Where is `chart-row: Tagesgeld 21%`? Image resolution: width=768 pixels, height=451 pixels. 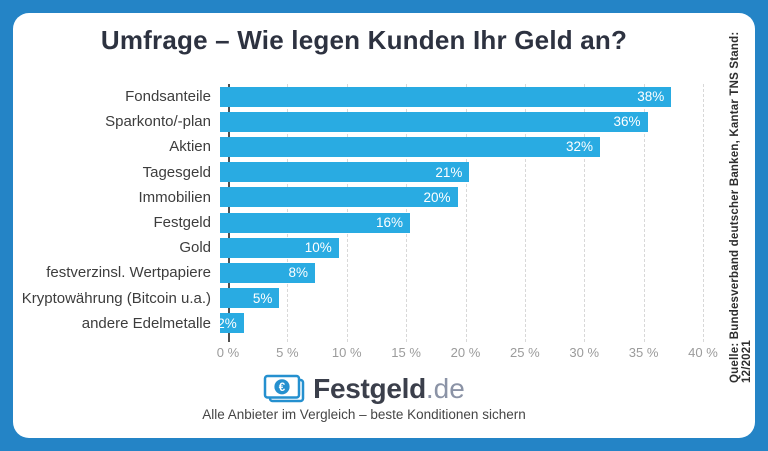
chart-row: Tagesgeld 21% is located at coordinates (366, 172).